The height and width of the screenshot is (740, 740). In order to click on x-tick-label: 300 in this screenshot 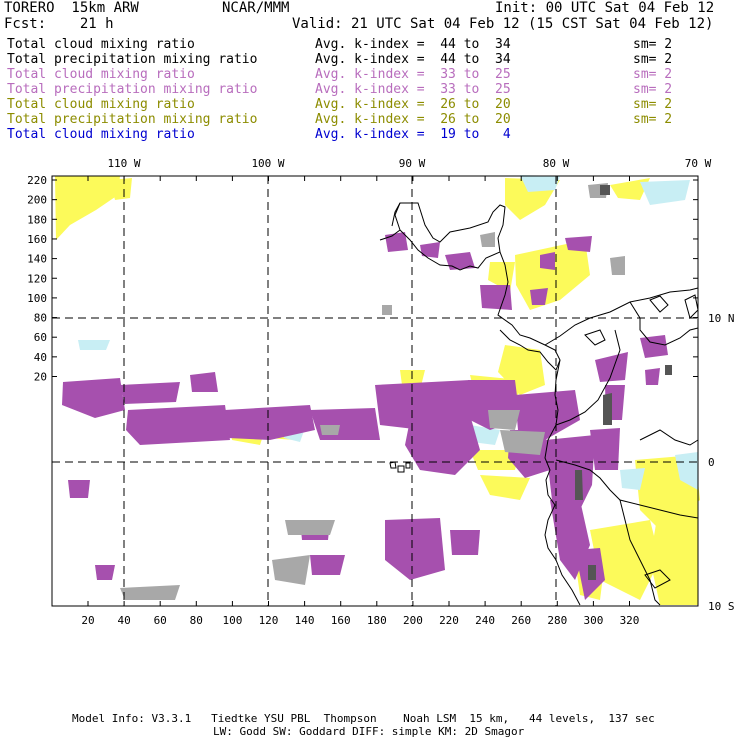, I will do `click(593, 620)`.